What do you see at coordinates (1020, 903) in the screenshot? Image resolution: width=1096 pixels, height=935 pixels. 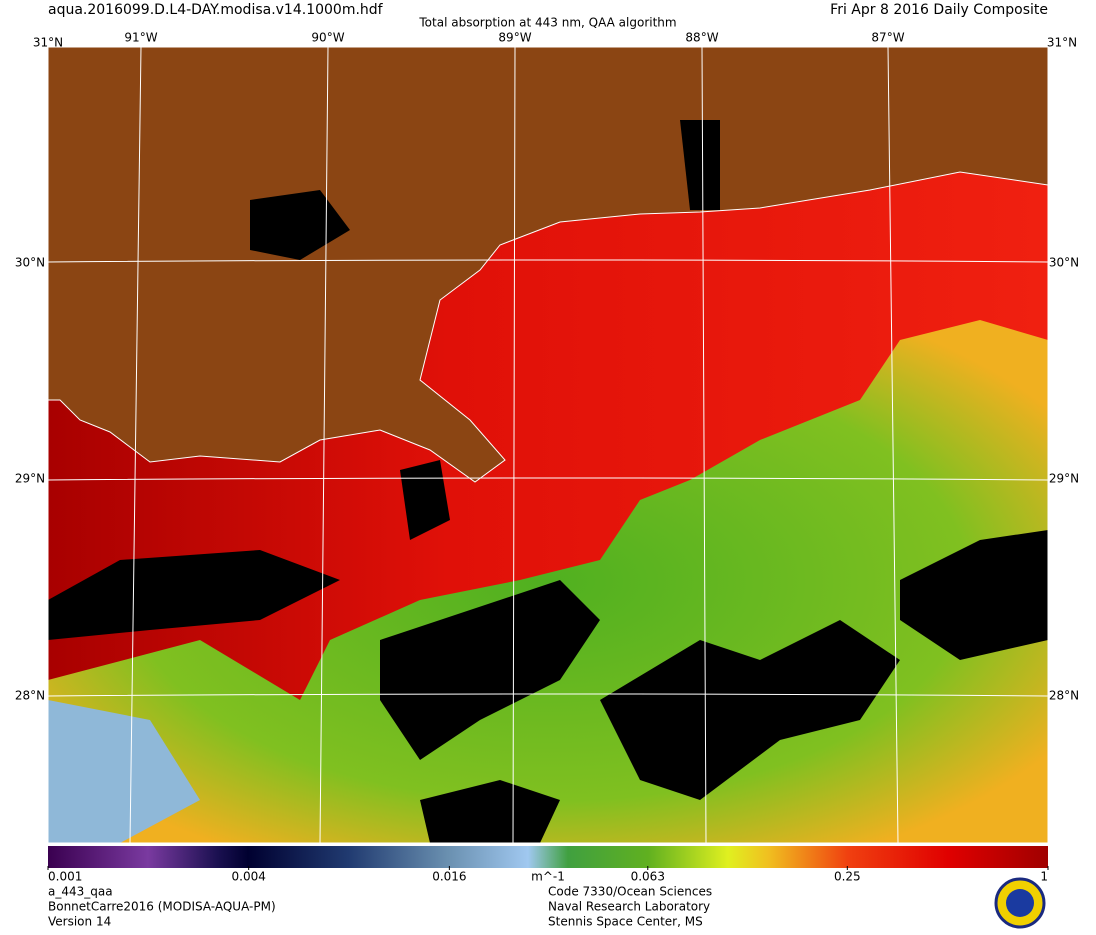 I see `logo` at bounding box center [1020, 903].